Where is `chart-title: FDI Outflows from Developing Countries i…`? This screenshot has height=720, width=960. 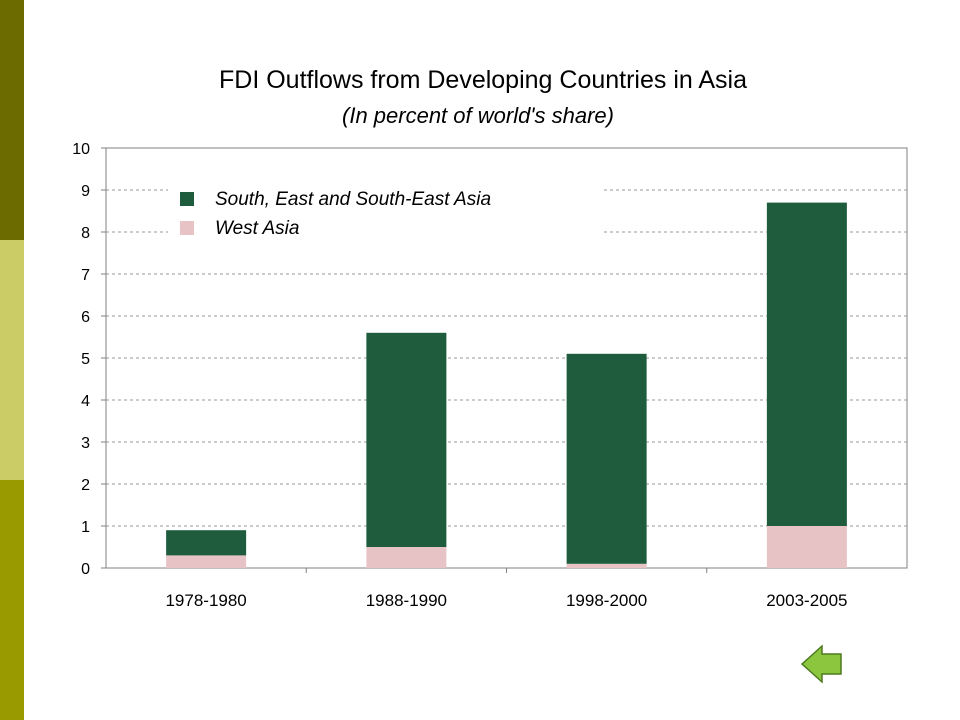 chart-title: FDI Outflows from Developing Countries i… is located at coordinates (483, 80).